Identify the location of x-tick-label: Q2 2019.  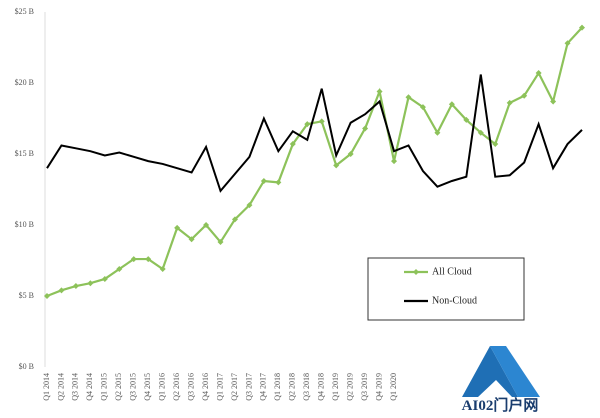
(349, 387).